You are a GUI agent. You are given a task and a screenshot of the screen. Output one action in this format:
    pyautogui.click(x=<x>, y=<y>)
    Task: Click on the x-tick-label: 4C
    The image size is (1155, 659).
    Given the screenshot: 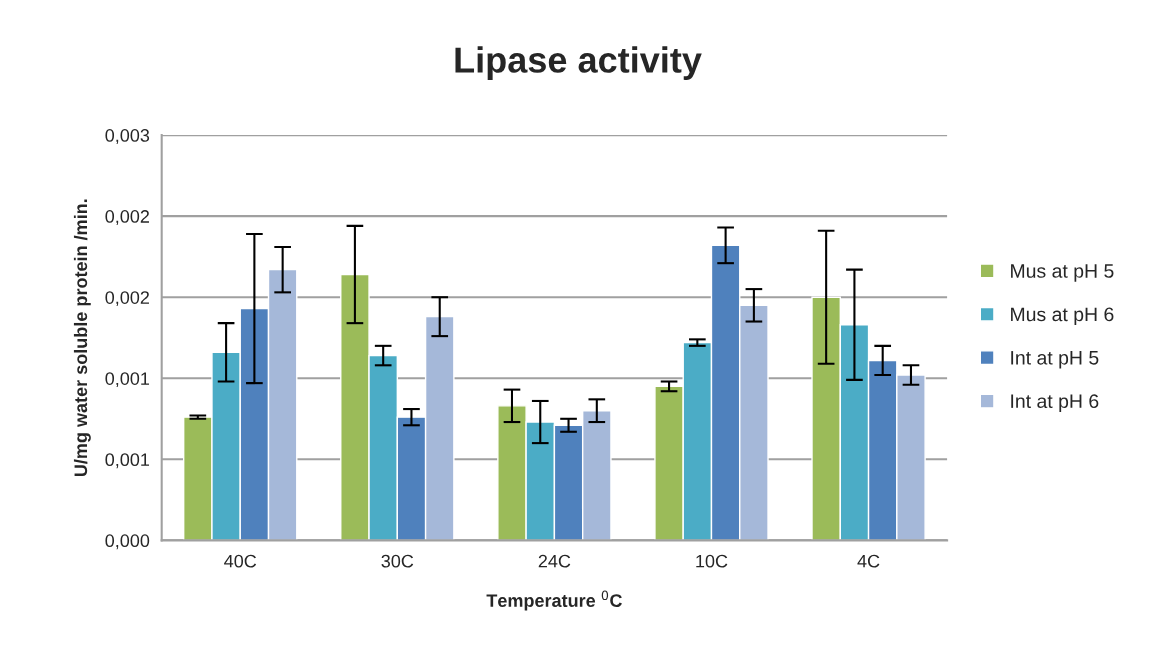 What is the action you would take?
    pyautogui.click(x=868, y=561)
    